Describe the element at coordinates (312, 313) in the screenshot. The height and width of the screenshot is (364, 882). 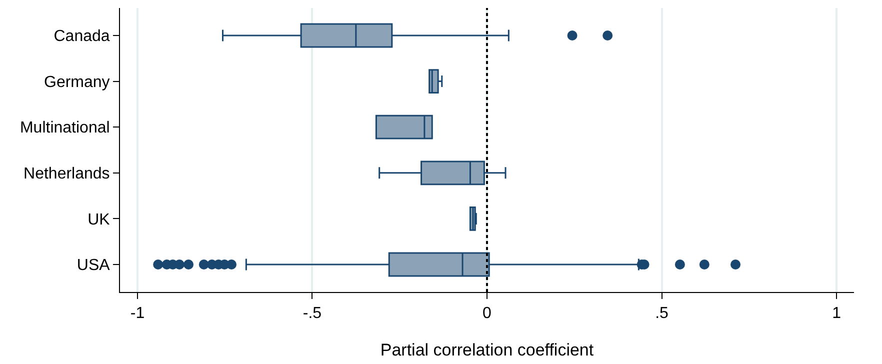
I see `x-tick-label: -.5` at that location.